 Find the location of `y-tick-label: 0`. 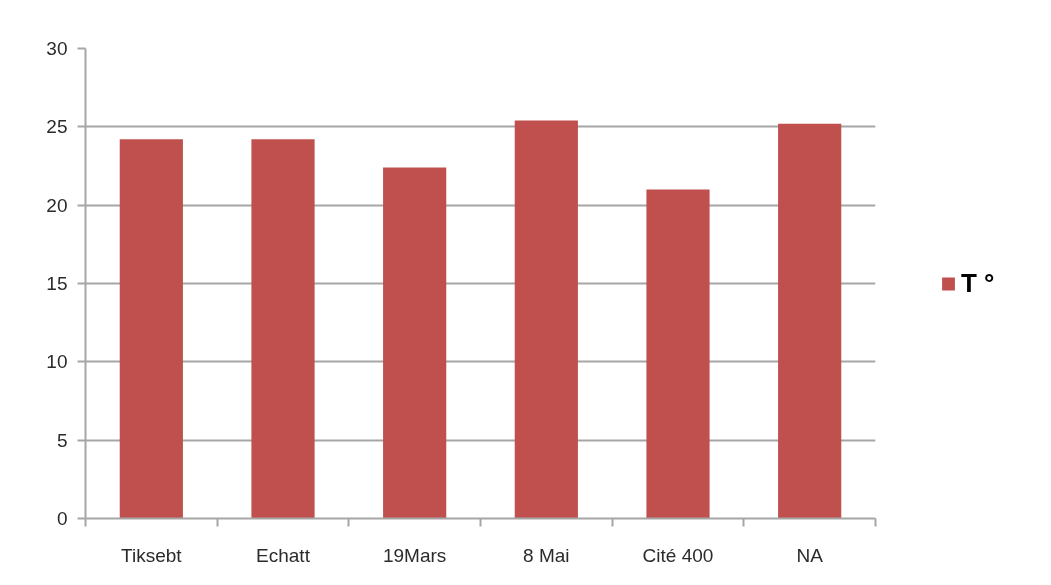

y-tick-label: 0 is located at coordinates (62, 518).